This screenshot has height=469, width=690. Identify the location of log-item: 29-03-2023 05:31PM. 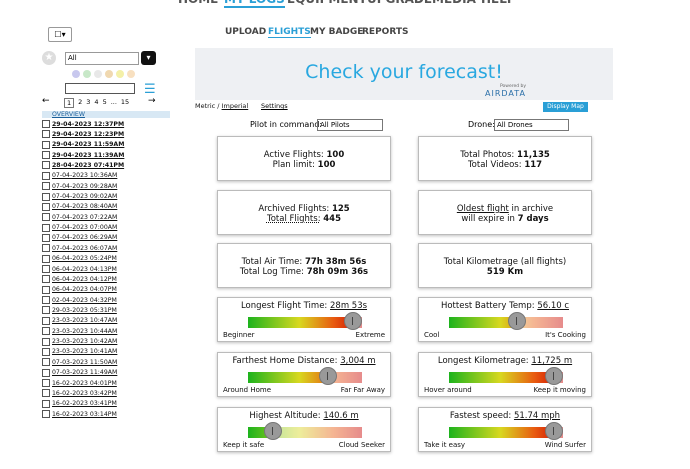
(79, 310).